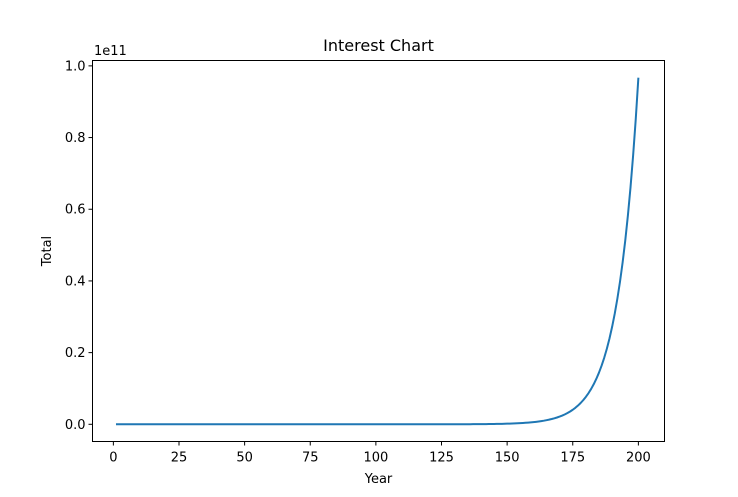 This screenshot has height=497, width=738. What do you see at coordinates (75, 353) in the screenshot?
I see `y-tick-label: 0.2` at bounding box center [75, 353].